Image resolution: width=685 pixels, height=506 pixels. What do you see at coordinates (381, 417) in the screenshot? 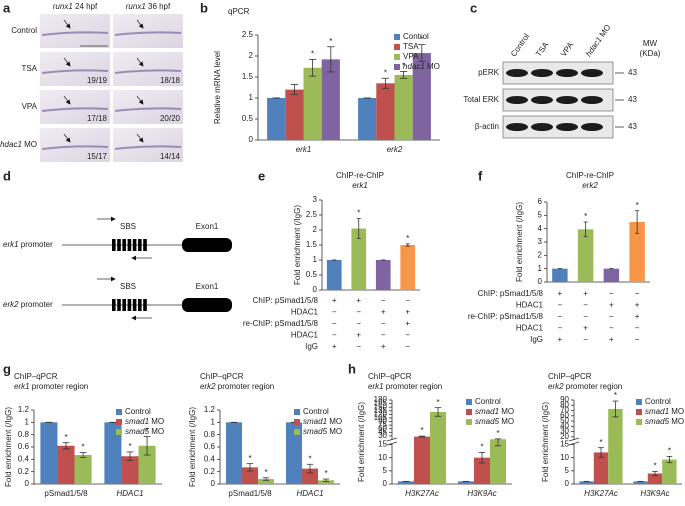
I see `y-tick-label: 105` at bounding box center [381, 417].